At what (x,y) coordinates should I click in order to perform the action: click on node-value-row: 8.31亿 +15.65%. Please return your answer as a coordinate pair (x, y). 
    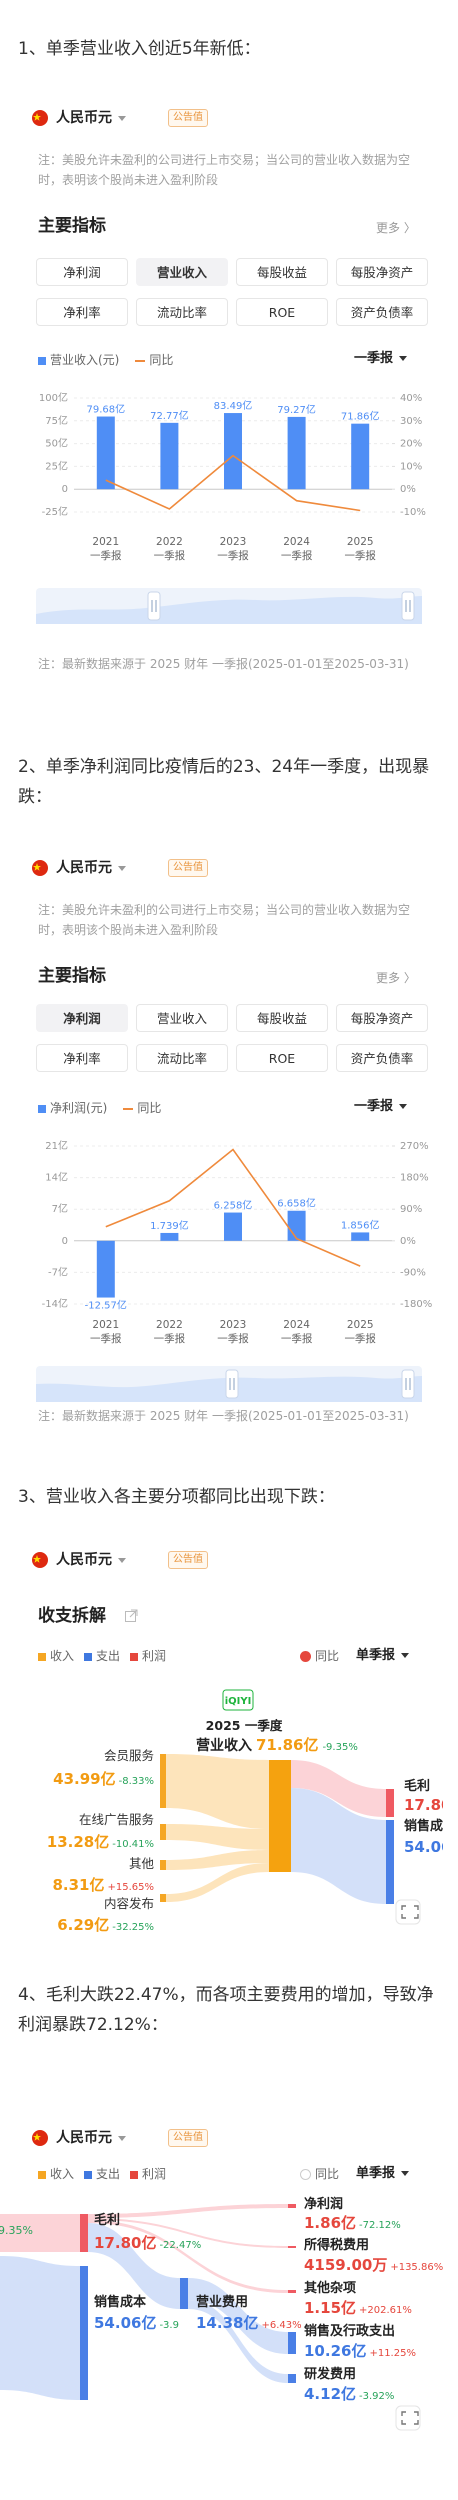
    Looking at the image, I should click on (103, 1885).